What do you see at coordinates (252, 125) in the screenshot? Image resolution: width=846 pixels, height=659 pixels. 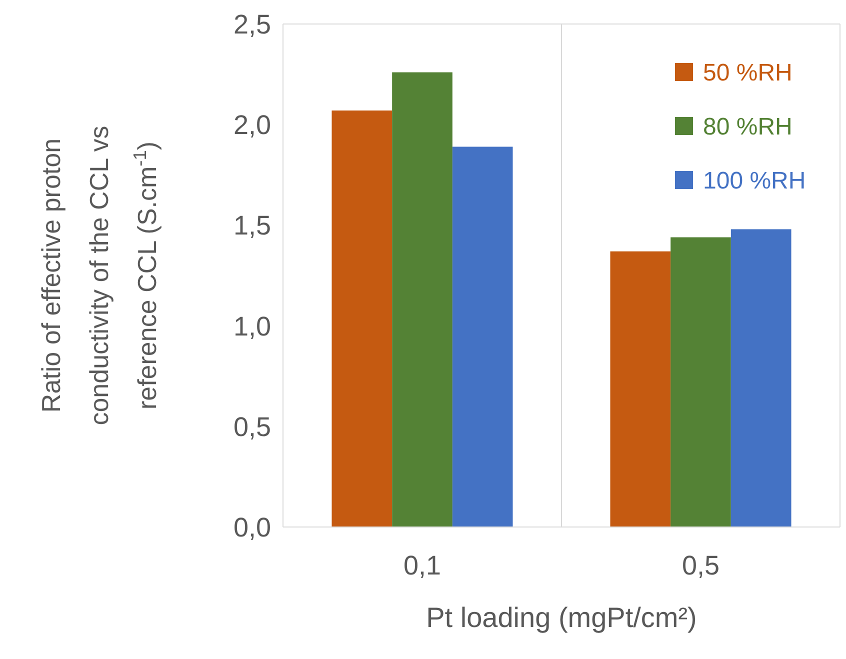 I see `y-tick-label: 2,0` at bounding box center [252, 125].